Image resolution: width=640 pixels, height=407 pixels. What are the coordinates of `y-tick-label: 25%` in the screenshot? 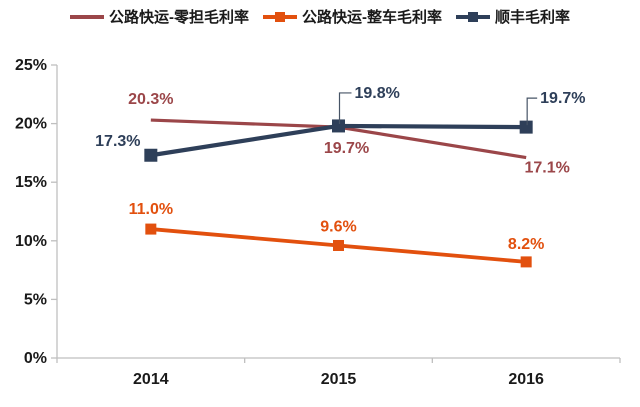 It's located at (31, 65).